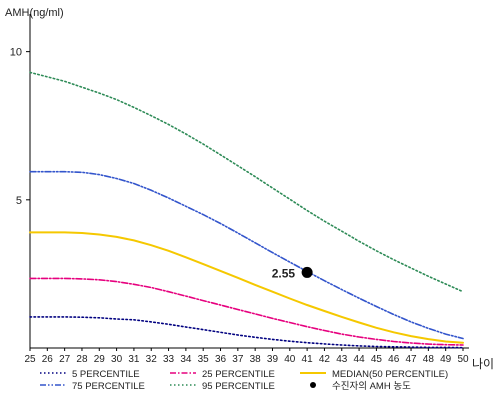  What do you see at coordinates (238, 359) in the screenshot?
I see `x-tick-label: 37` at bounding box center [238, 359].